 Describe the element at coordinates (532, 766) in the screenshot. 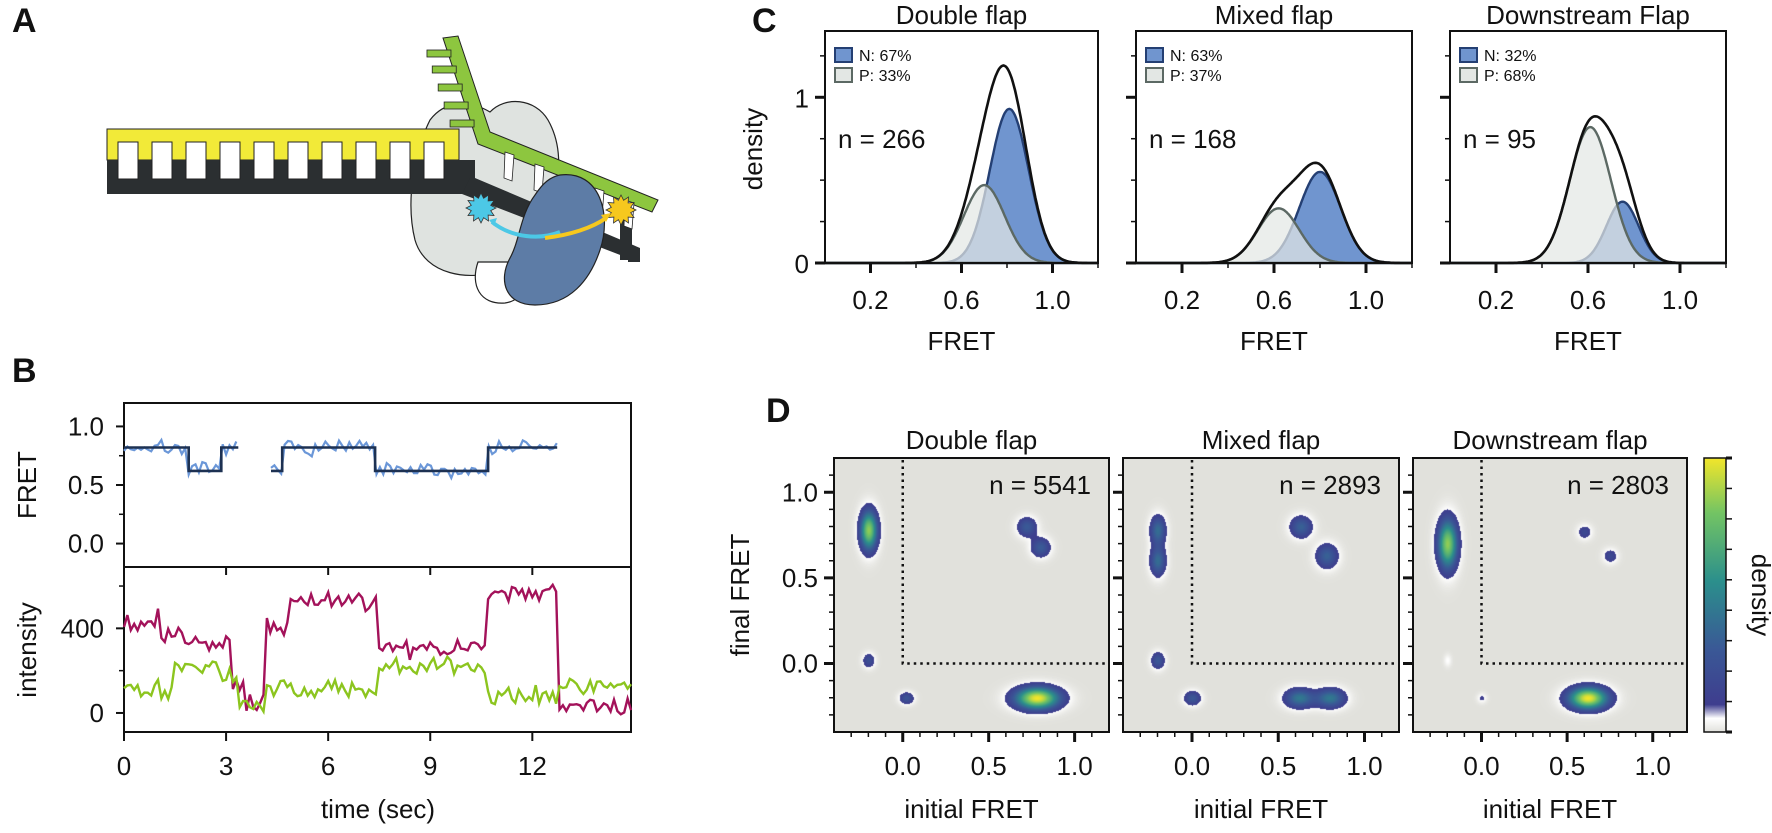

I see `time-xtick-label: 12` at that location.